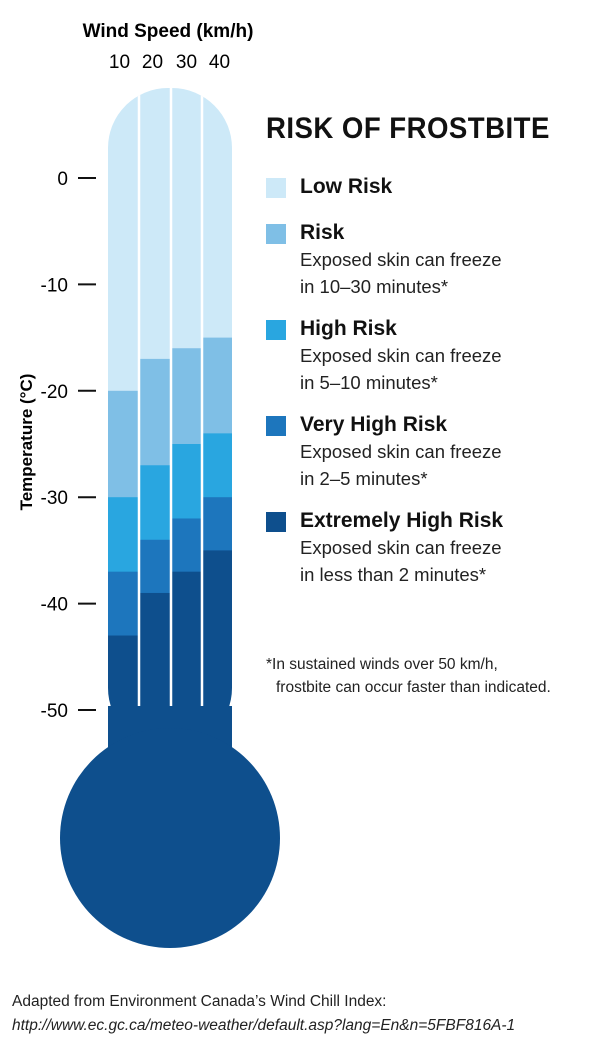  I want to click on band-30-high, so click(186, 482).